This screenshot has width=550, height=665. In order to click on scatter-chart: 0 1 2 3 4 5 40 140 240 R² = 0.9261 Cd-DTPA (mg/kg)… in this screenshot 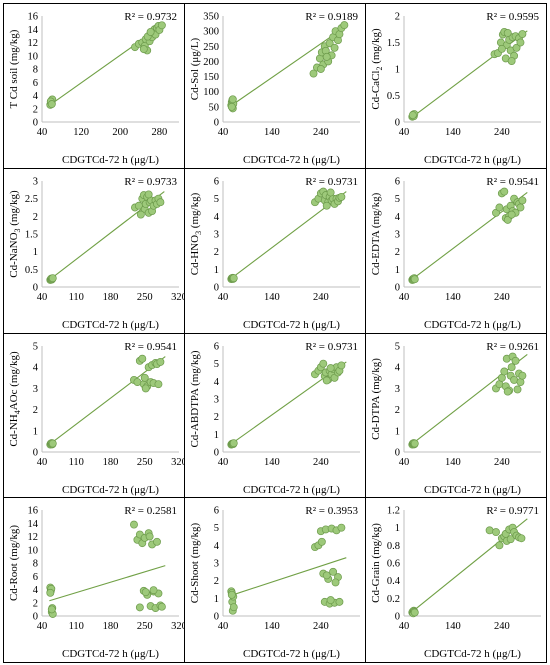, I will do `click(455, 418)`.